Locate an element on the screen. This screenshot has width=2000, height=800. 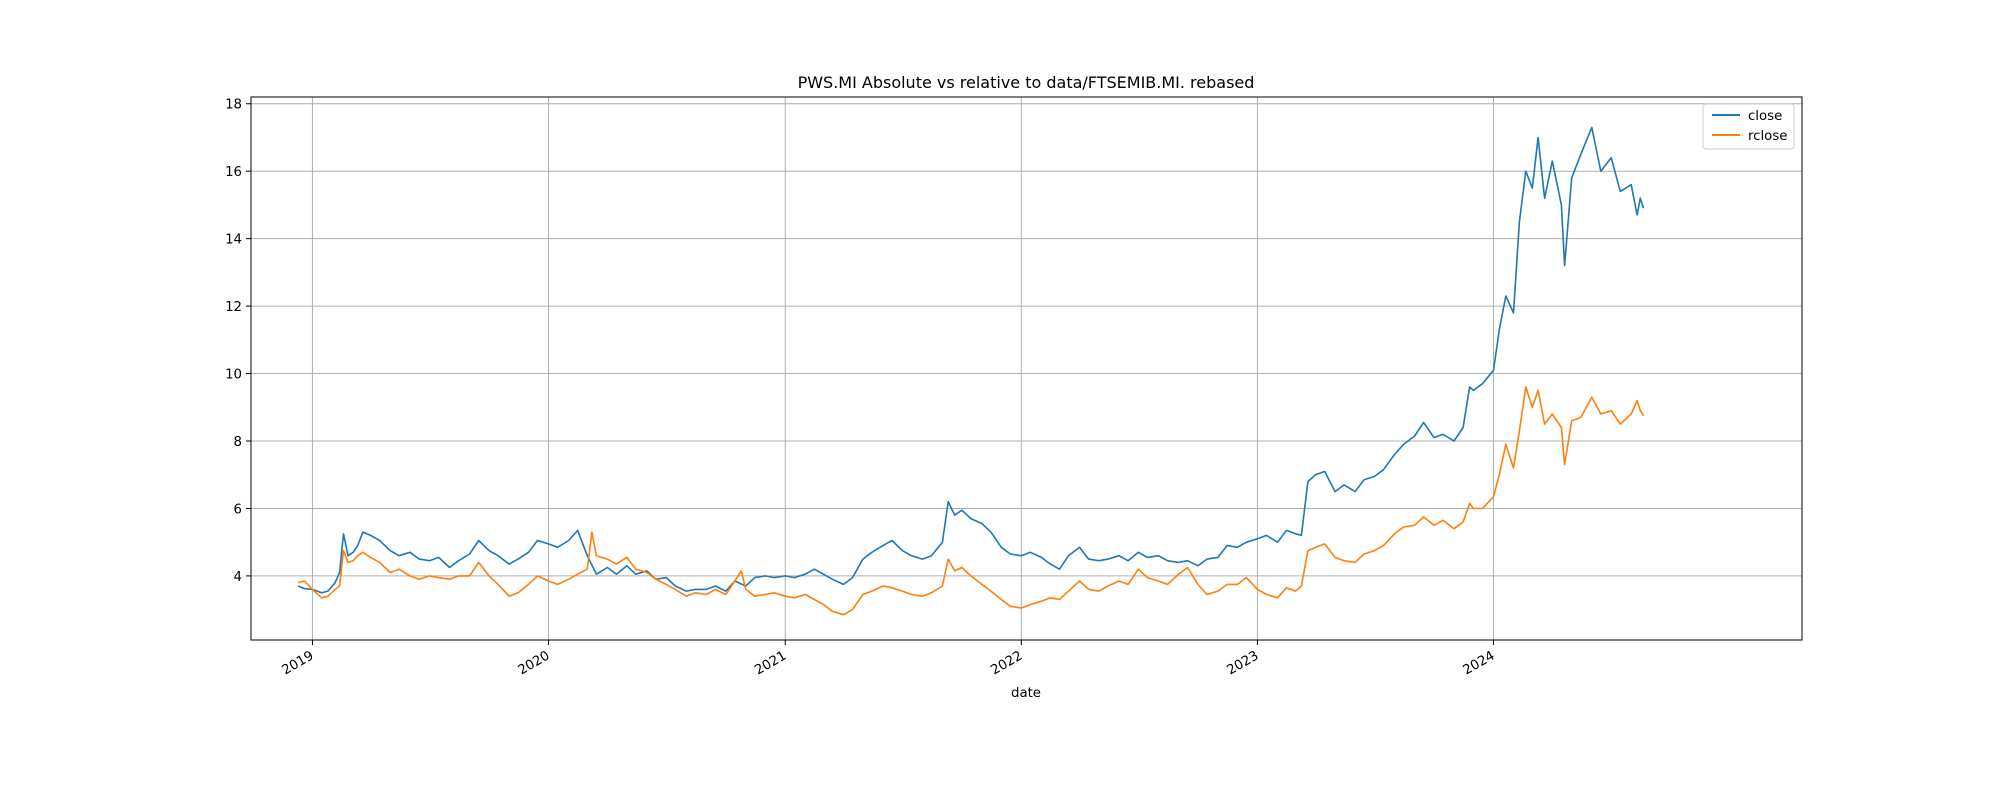
y-tick-label: 6 is located at coordinates (238, 509).